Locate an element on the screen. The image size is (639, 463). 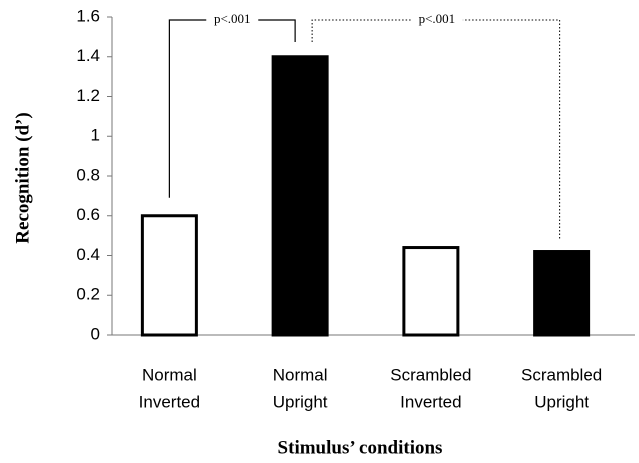
y-tick-label: 1 is located at coordinates (95, 135).